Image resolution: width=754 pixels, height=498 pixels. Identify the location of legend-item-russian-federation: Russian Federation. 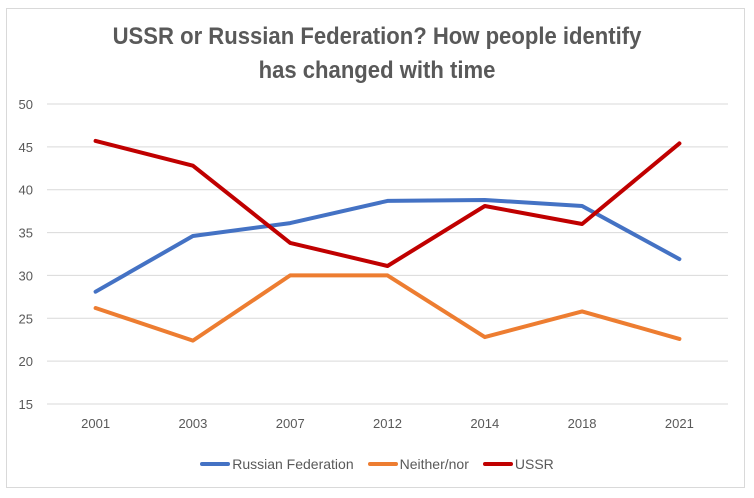
(277, 464).